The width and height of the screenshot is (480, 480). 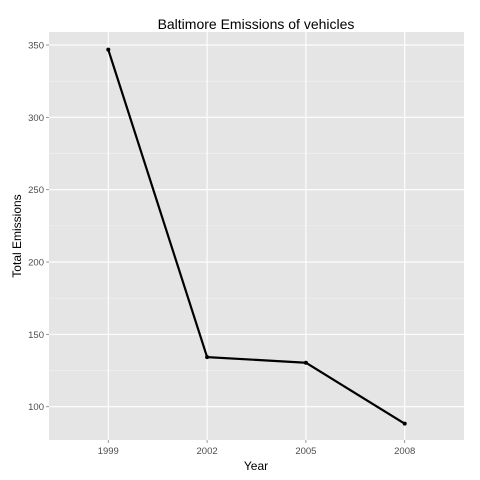 I want to click on x-tick-label: 2005, so click(x=305, y=451).